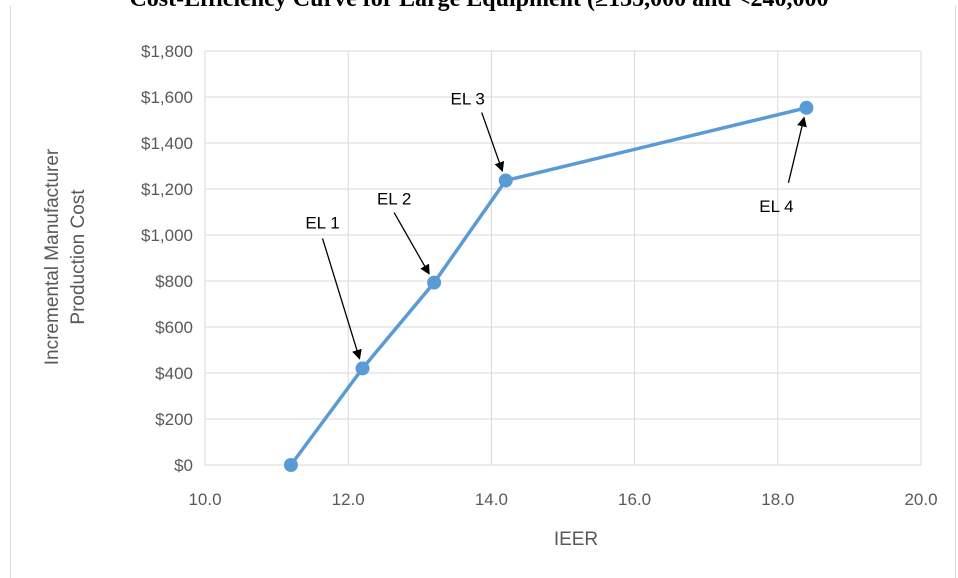 The image size is (958, 578). What do you see at coordinates (776, 206) in the screenshot?
I see `annotation-label: EL 4` at bounding box center [776, 206].